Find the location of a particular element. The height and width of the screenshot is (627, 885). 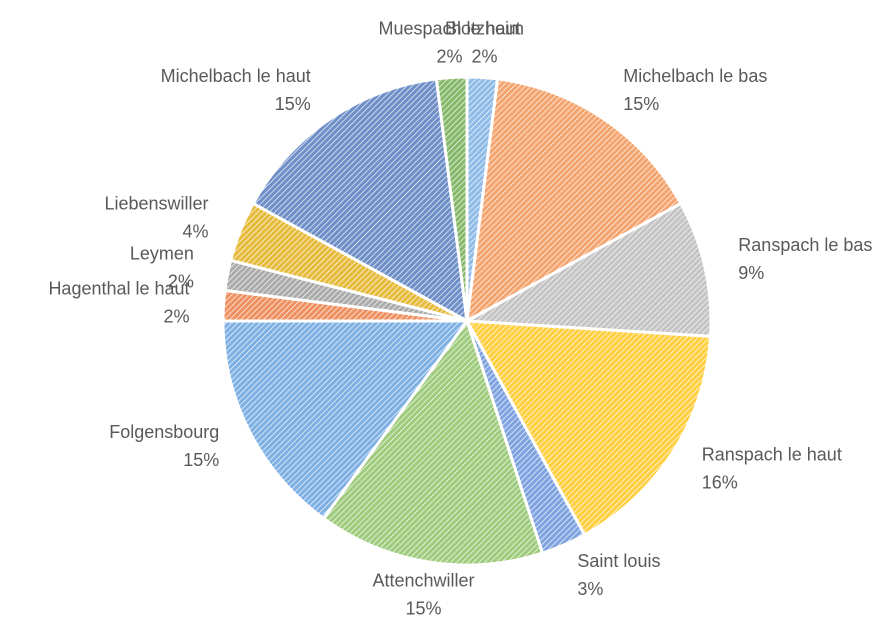

slice-value-label: 9% is located at coordinates (751, 273).